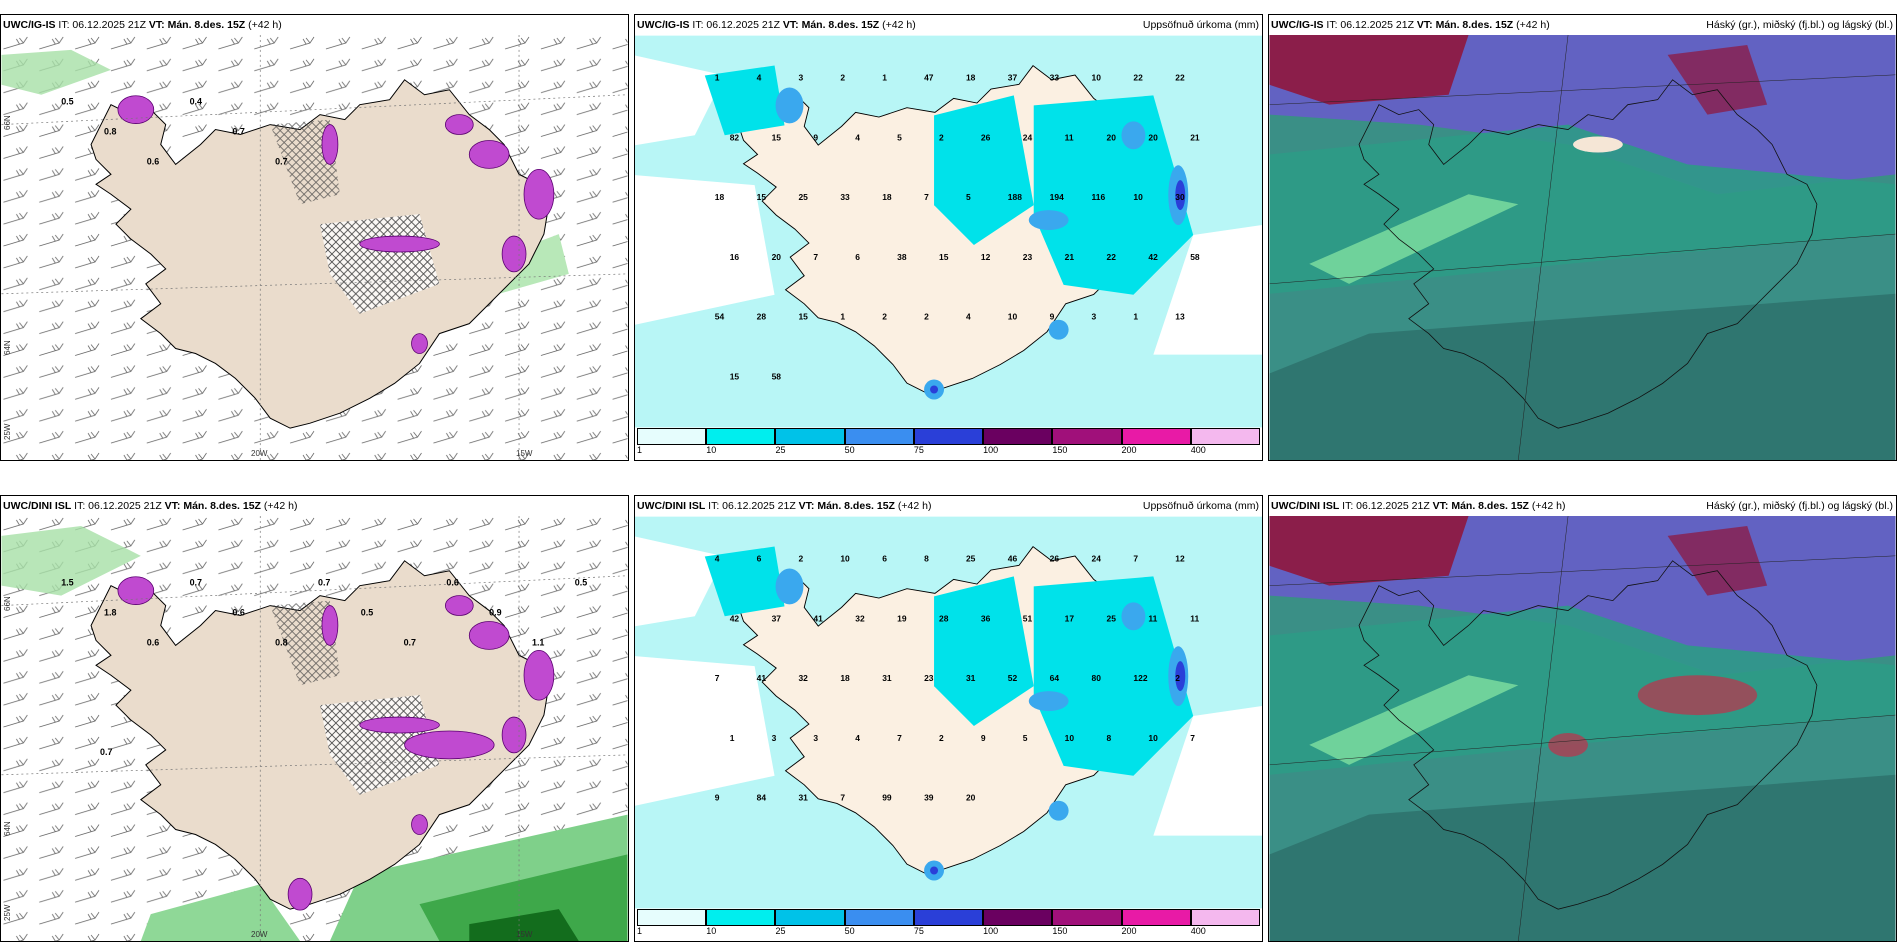 This screenshot has width=1900, height=950. Describe the element at coordinates (1060, 450) in the screenshot. I see `colorbar-tick: 150` at that location.